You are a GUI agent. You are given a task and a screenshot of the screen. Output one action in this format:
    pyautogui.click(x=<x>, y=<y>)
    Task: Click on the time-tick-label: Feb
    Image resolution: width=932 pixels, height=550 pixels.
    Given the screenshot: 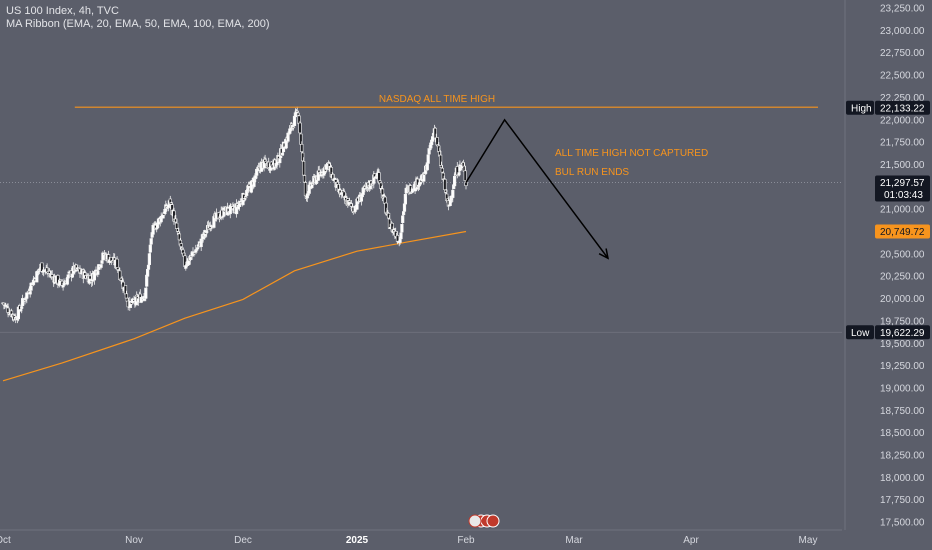 What is the action you would take?
    pyautogui.click(x=466, y=540)
    